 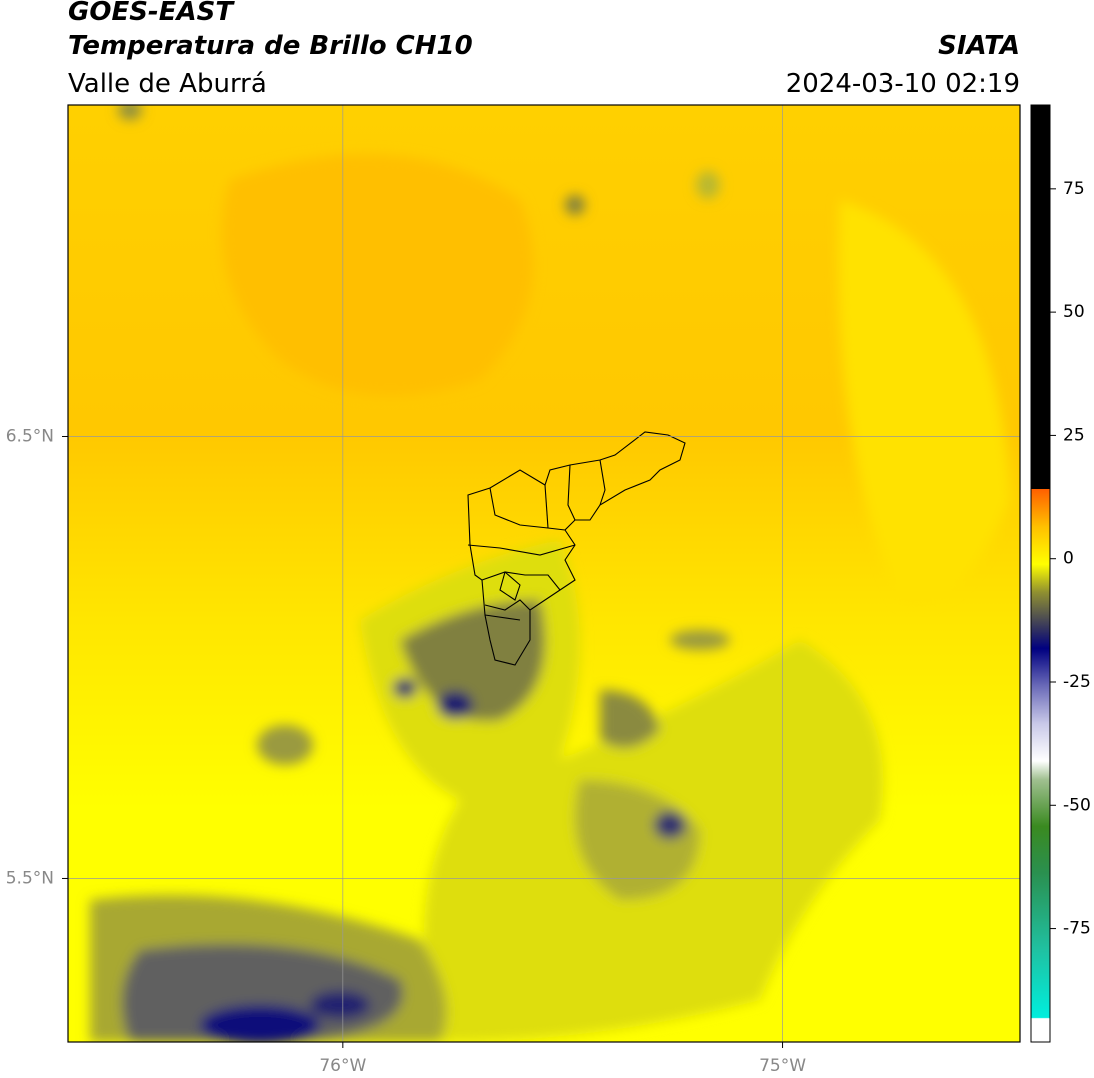 What do you see at coordinates (1077, 682) in the screenshot?
I see `colorbar-tick-label: -25` at bounding box center [1077, 682].